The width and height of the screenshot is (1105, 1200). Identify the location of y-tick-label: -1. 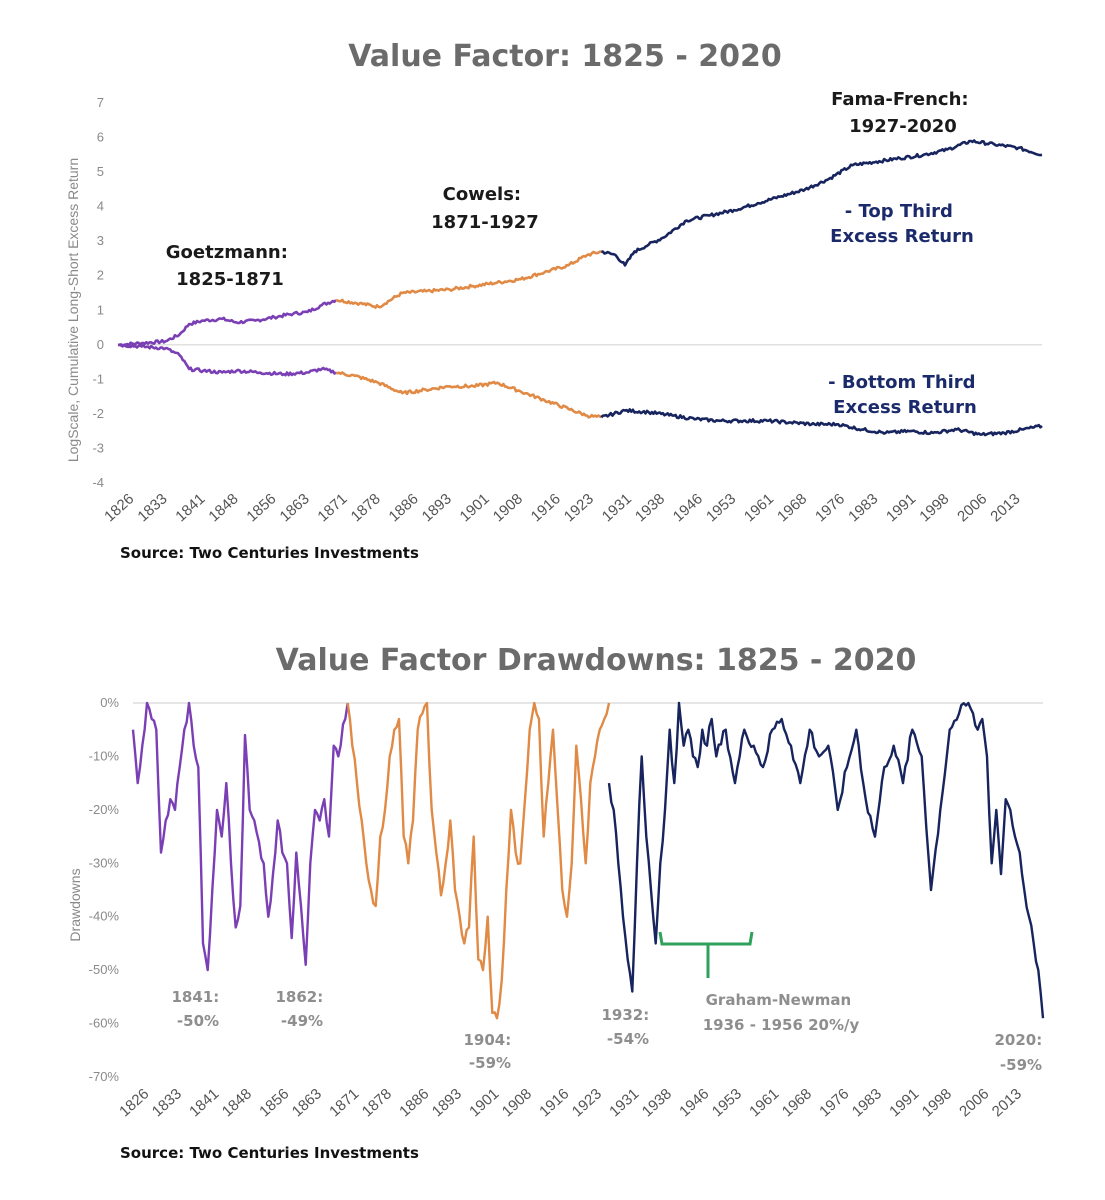
(98, 378).